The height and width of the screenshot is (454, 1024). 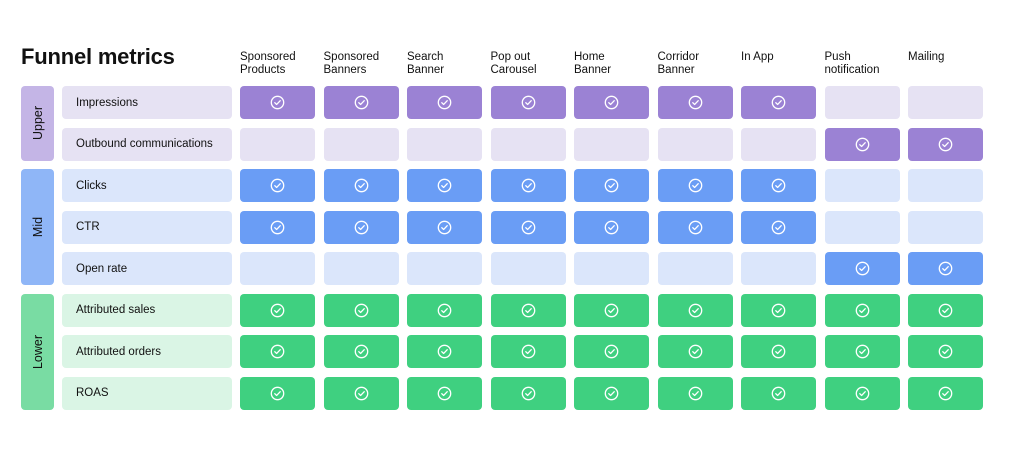 What do you see at coordinates (779, 57) in the screenshot?
I see `column-header: In App` at bounding box center [779, 57].